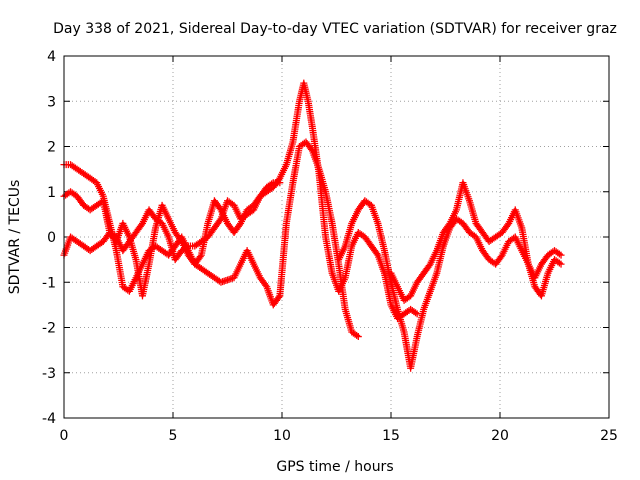 The width and height of the screenshot is (640, 480). I want to click on x-tick-label: 20, so click(500, 436).